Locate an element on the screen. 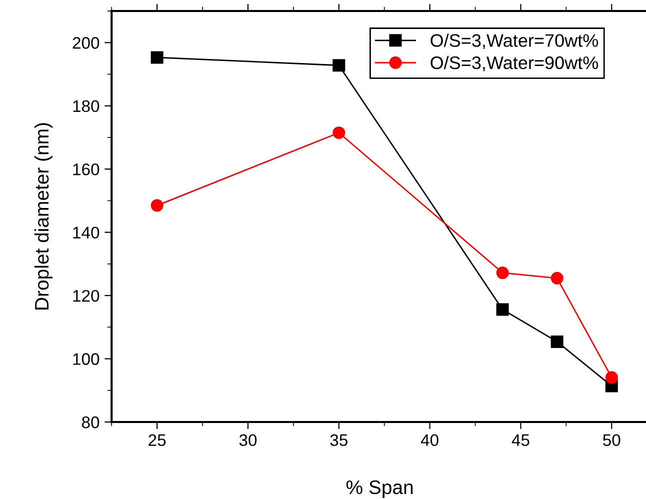  legend-label: O/S=3,Water=70wt% is located at coordinates (514, 42).